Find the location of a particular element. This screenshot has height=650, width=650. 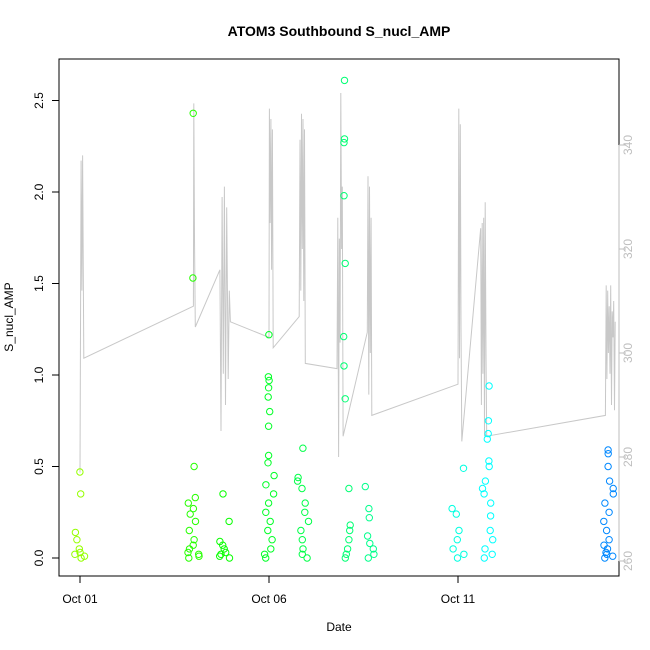

y2-tick-label: 280 is located at coordinates (628, 457).